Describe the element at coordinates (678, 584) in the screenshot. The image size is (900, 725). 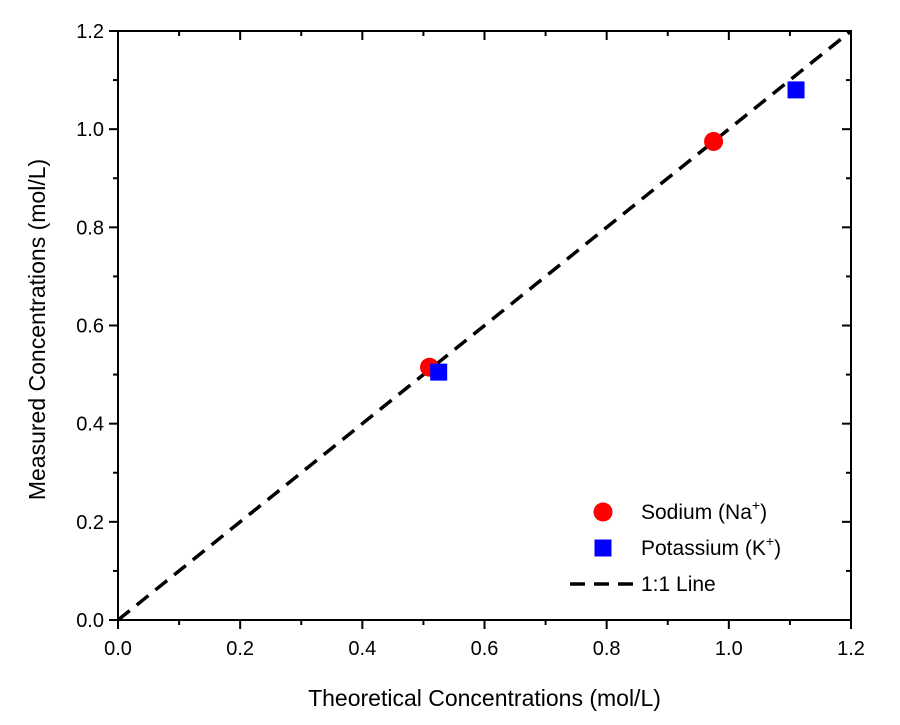
I see `legend-line-label: 1:1 Line` at that location.